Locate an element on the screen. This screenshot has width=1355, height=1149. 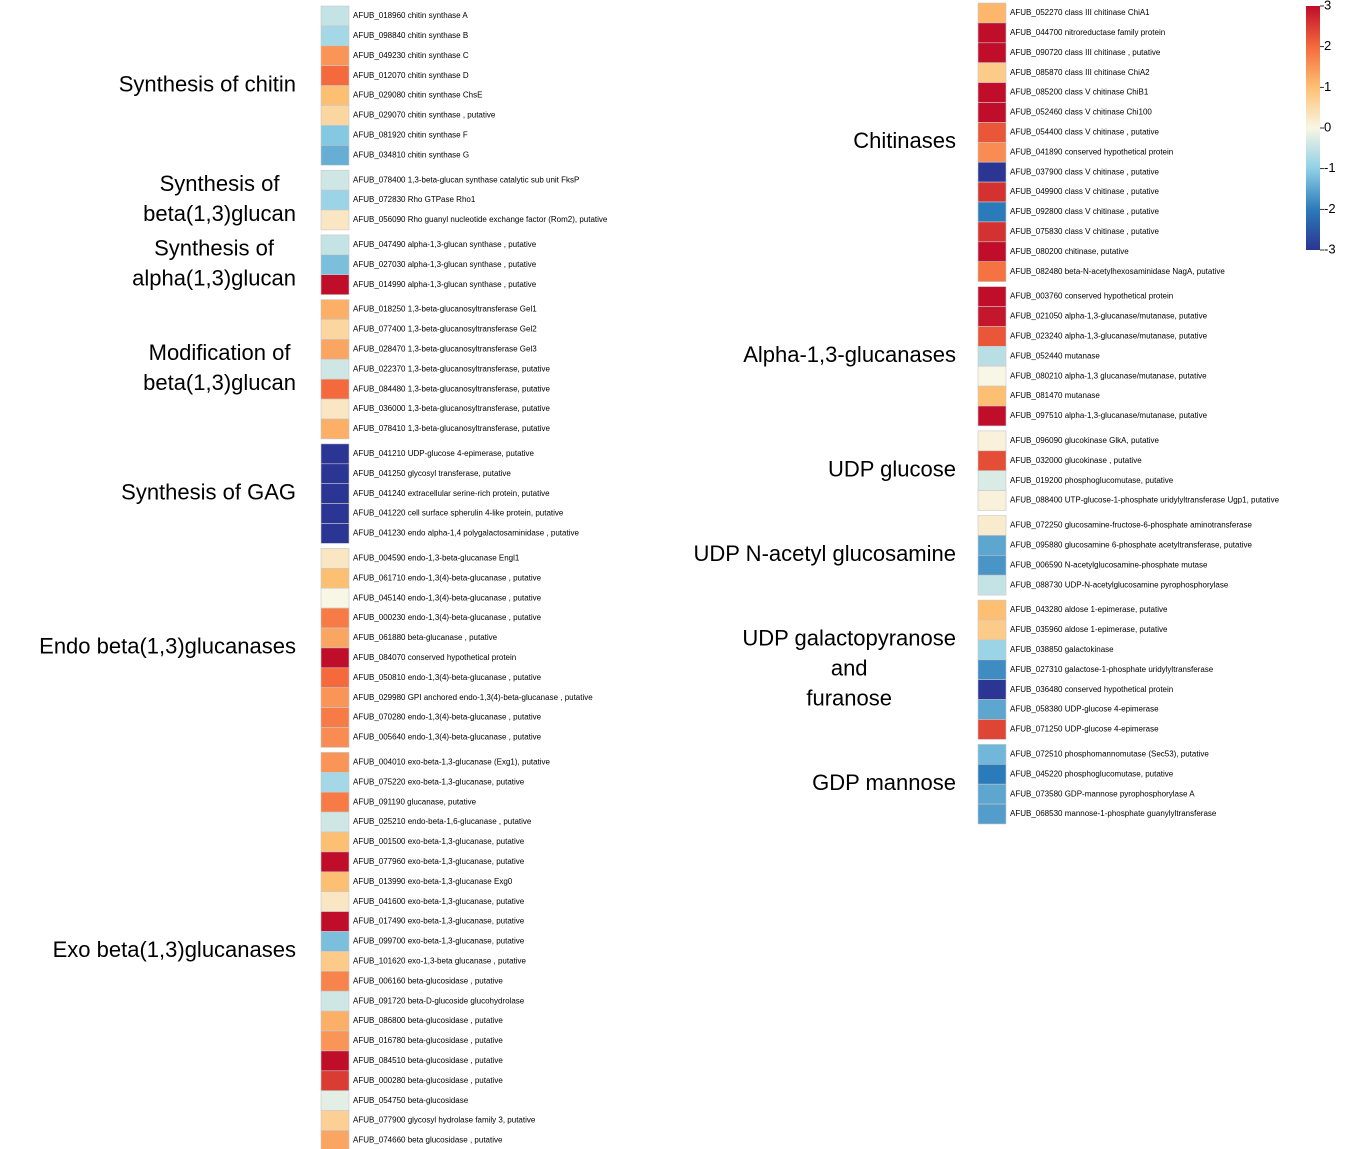
group-title: GDP mannose is located at coordinates (884, 782).